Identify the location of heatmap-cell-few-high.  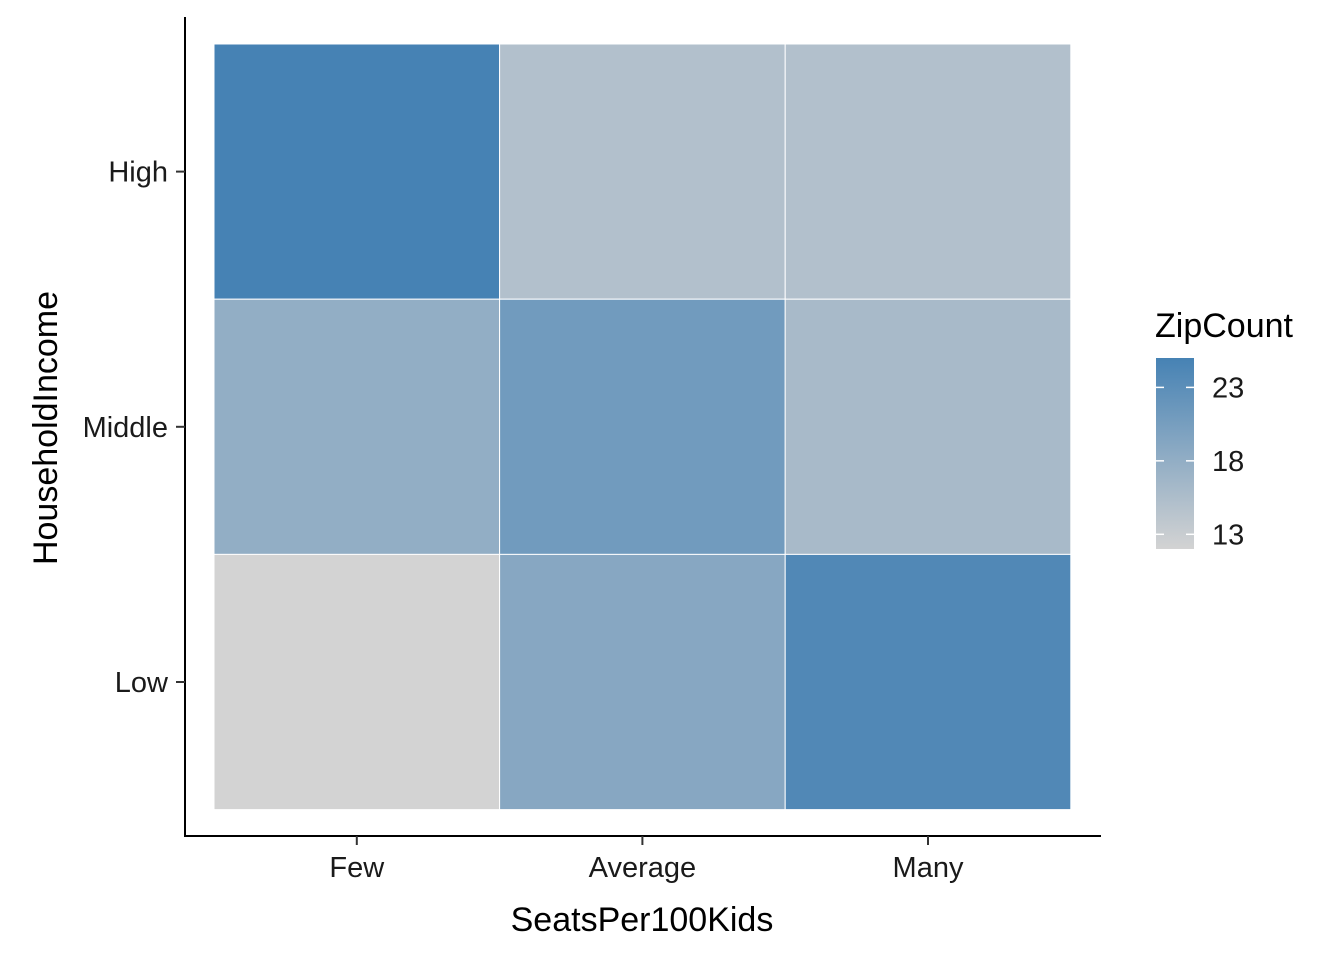
(357, 171).